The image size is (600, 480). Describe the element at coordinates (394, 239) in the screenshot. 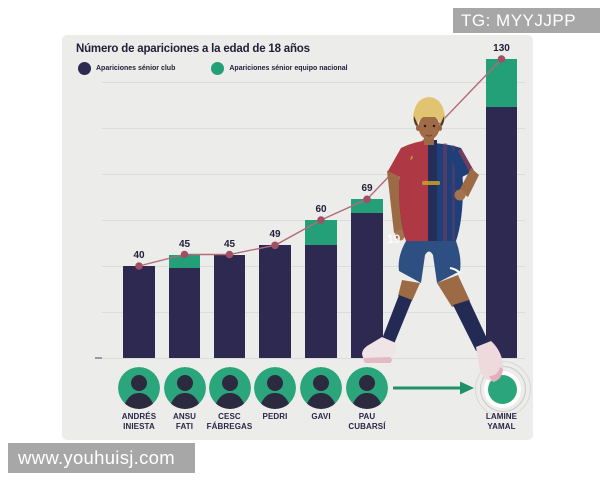

I see `svg-text: 19` at that location.